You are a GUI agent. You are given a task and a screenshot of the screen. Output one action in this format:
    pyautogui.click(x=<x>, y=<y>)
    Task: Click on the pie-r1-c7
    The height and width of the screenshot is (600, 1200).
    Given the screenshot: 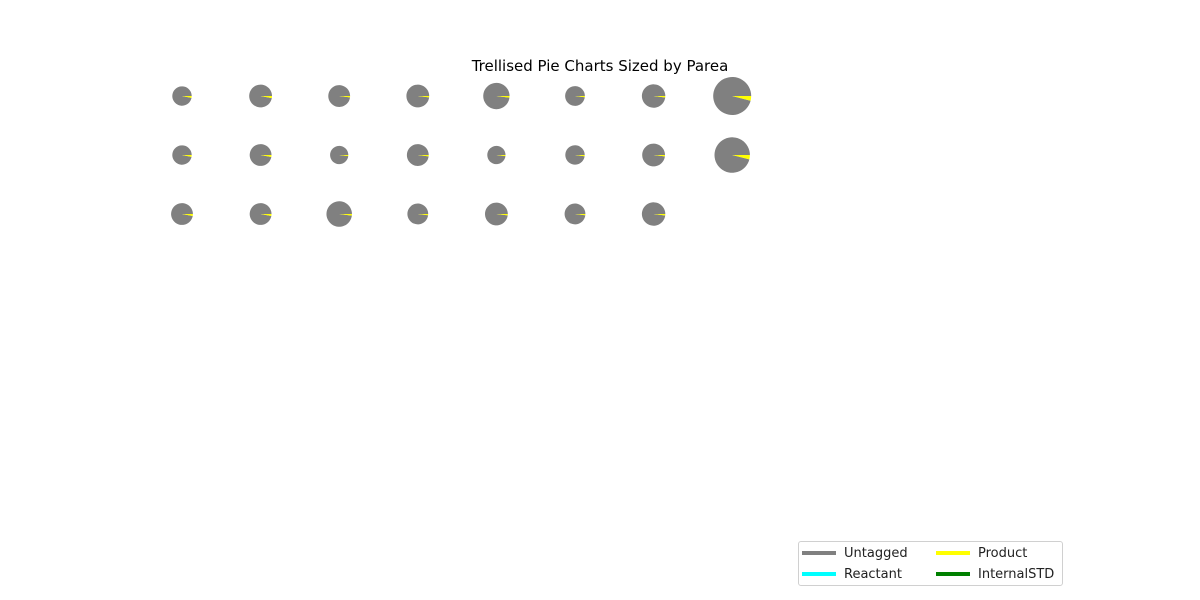 What is the action you would take?
    pyautogui.click(x=653, y=96)
    